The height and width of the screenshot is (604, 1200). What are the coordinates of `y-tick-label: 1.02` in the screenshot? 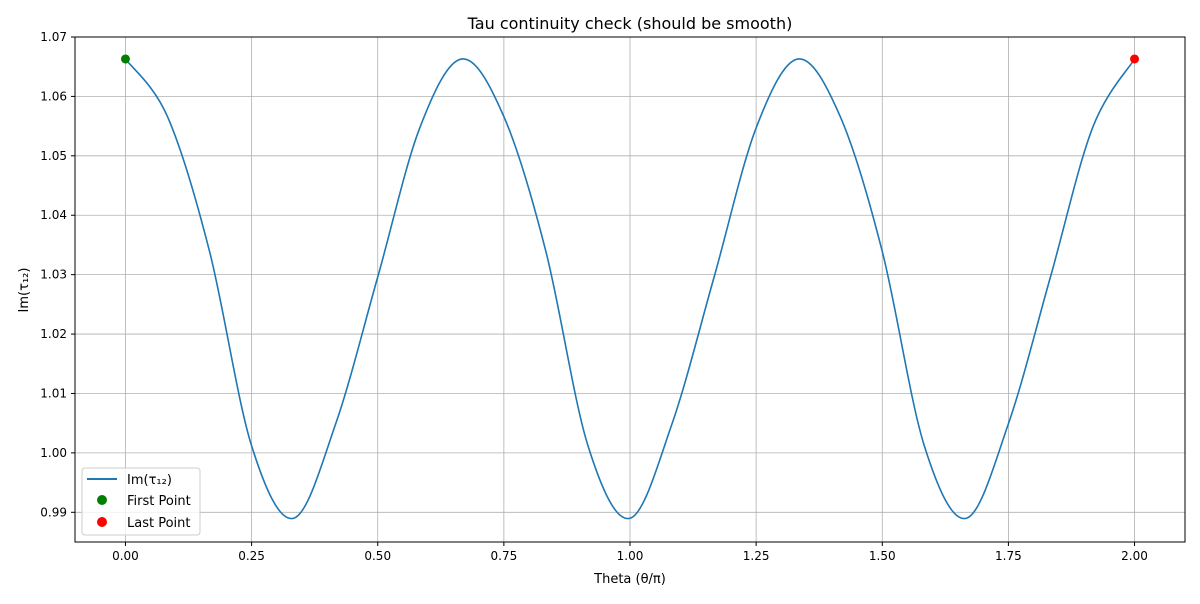 It's located at (53, 334).